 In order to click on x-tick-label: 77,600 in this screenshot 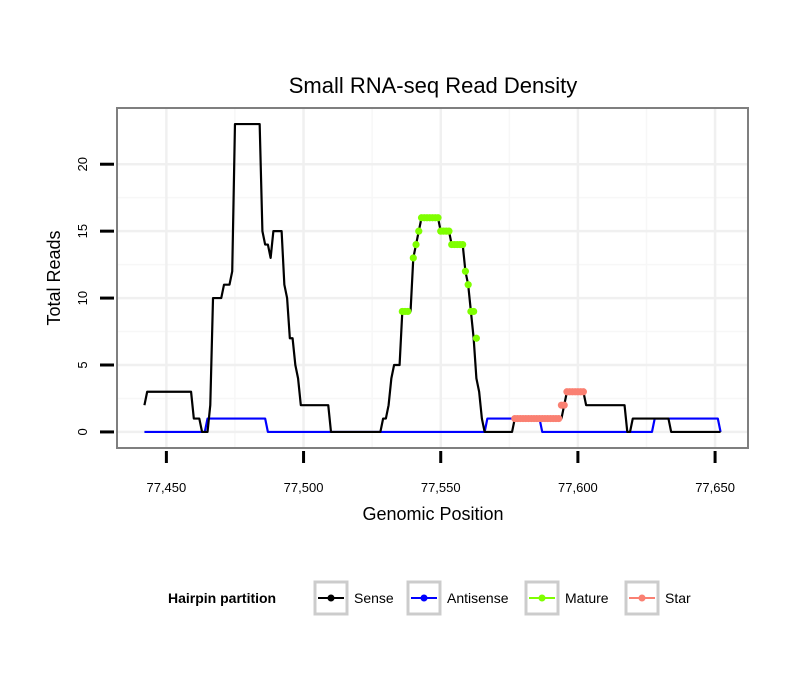, I will do `click(578, 487)`.